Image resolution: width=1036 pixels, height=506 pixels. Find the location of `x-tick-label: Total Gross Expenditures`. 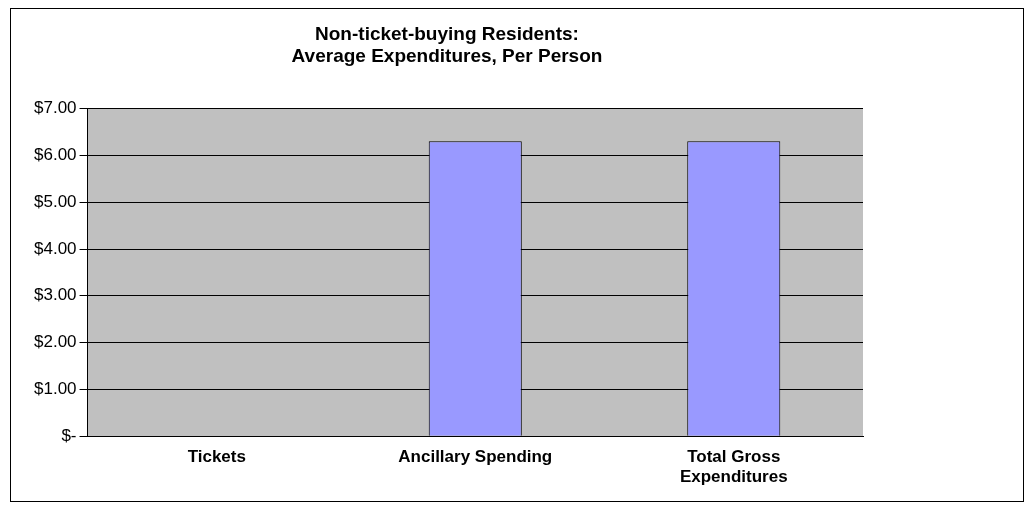

x-tick-label: Total Gross Expenditures is located at coordinates (733, 467).